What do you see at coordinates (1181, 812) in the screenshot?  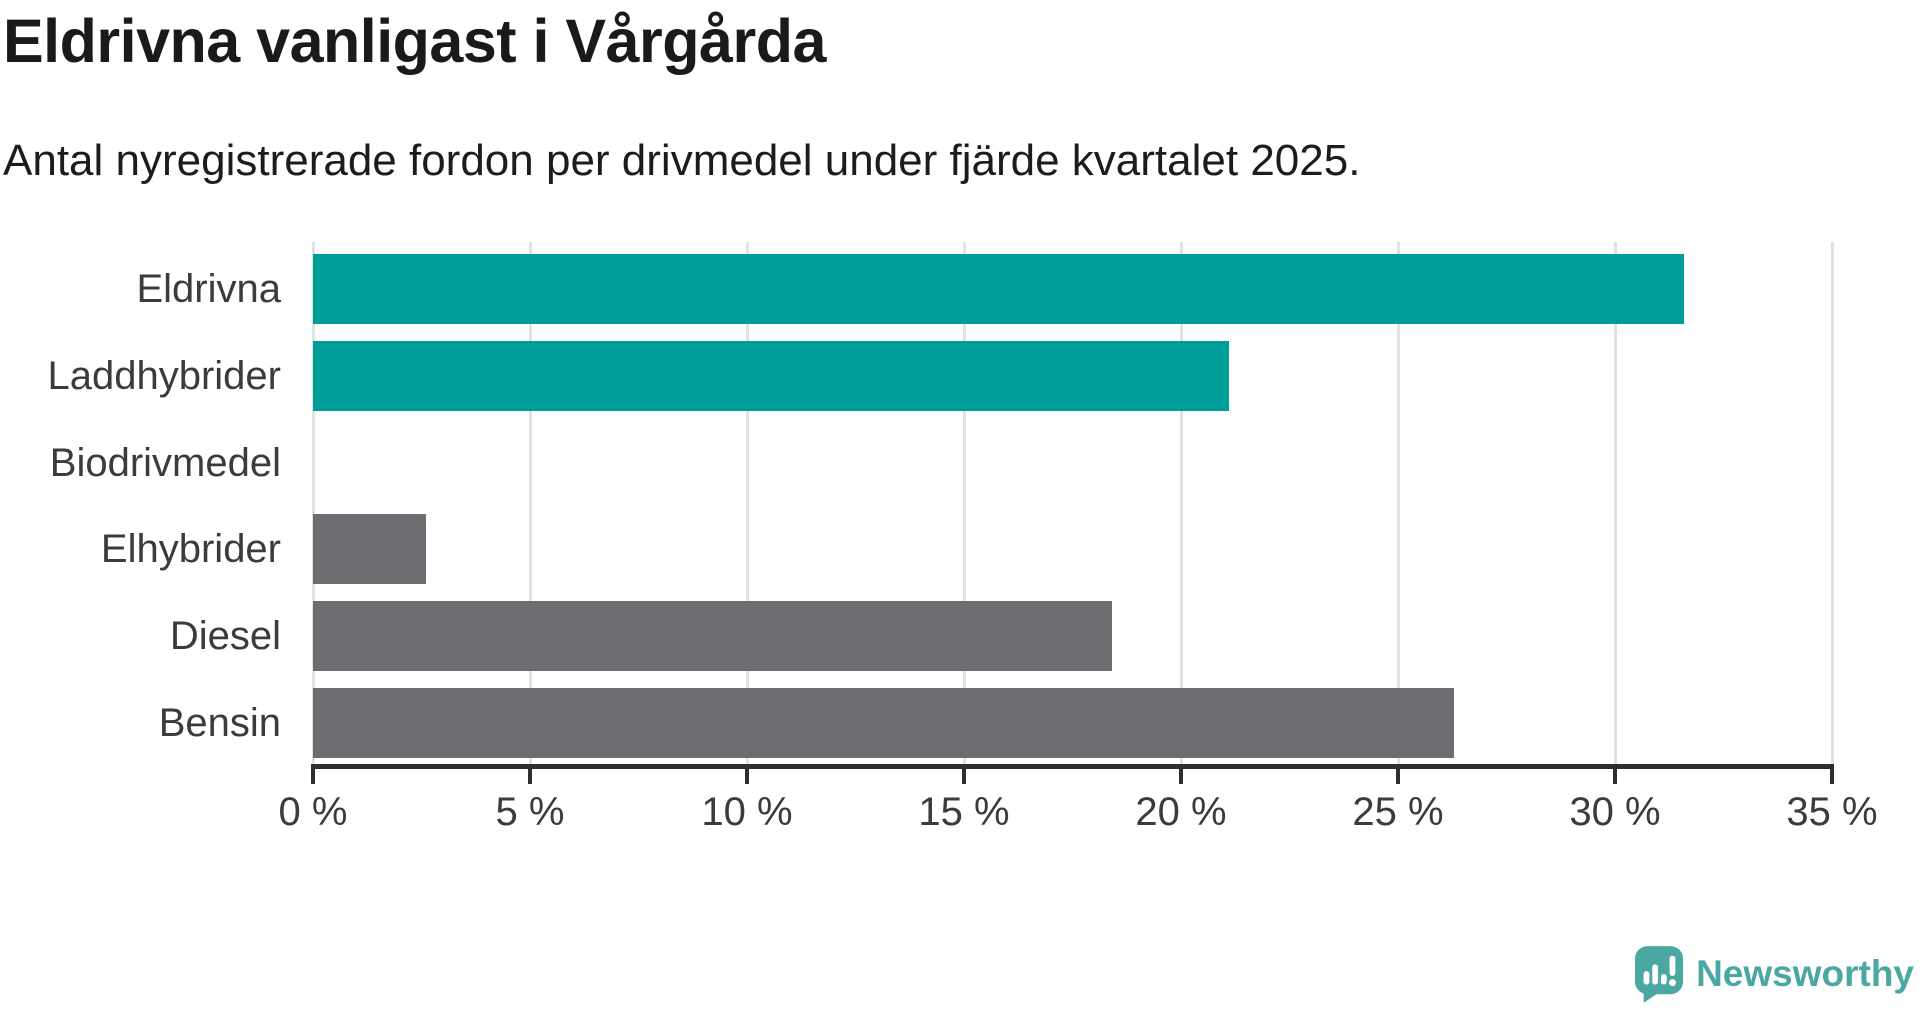 I see `x-axis-tick-label-20: 20 %` at bounding box center [1181, 812].